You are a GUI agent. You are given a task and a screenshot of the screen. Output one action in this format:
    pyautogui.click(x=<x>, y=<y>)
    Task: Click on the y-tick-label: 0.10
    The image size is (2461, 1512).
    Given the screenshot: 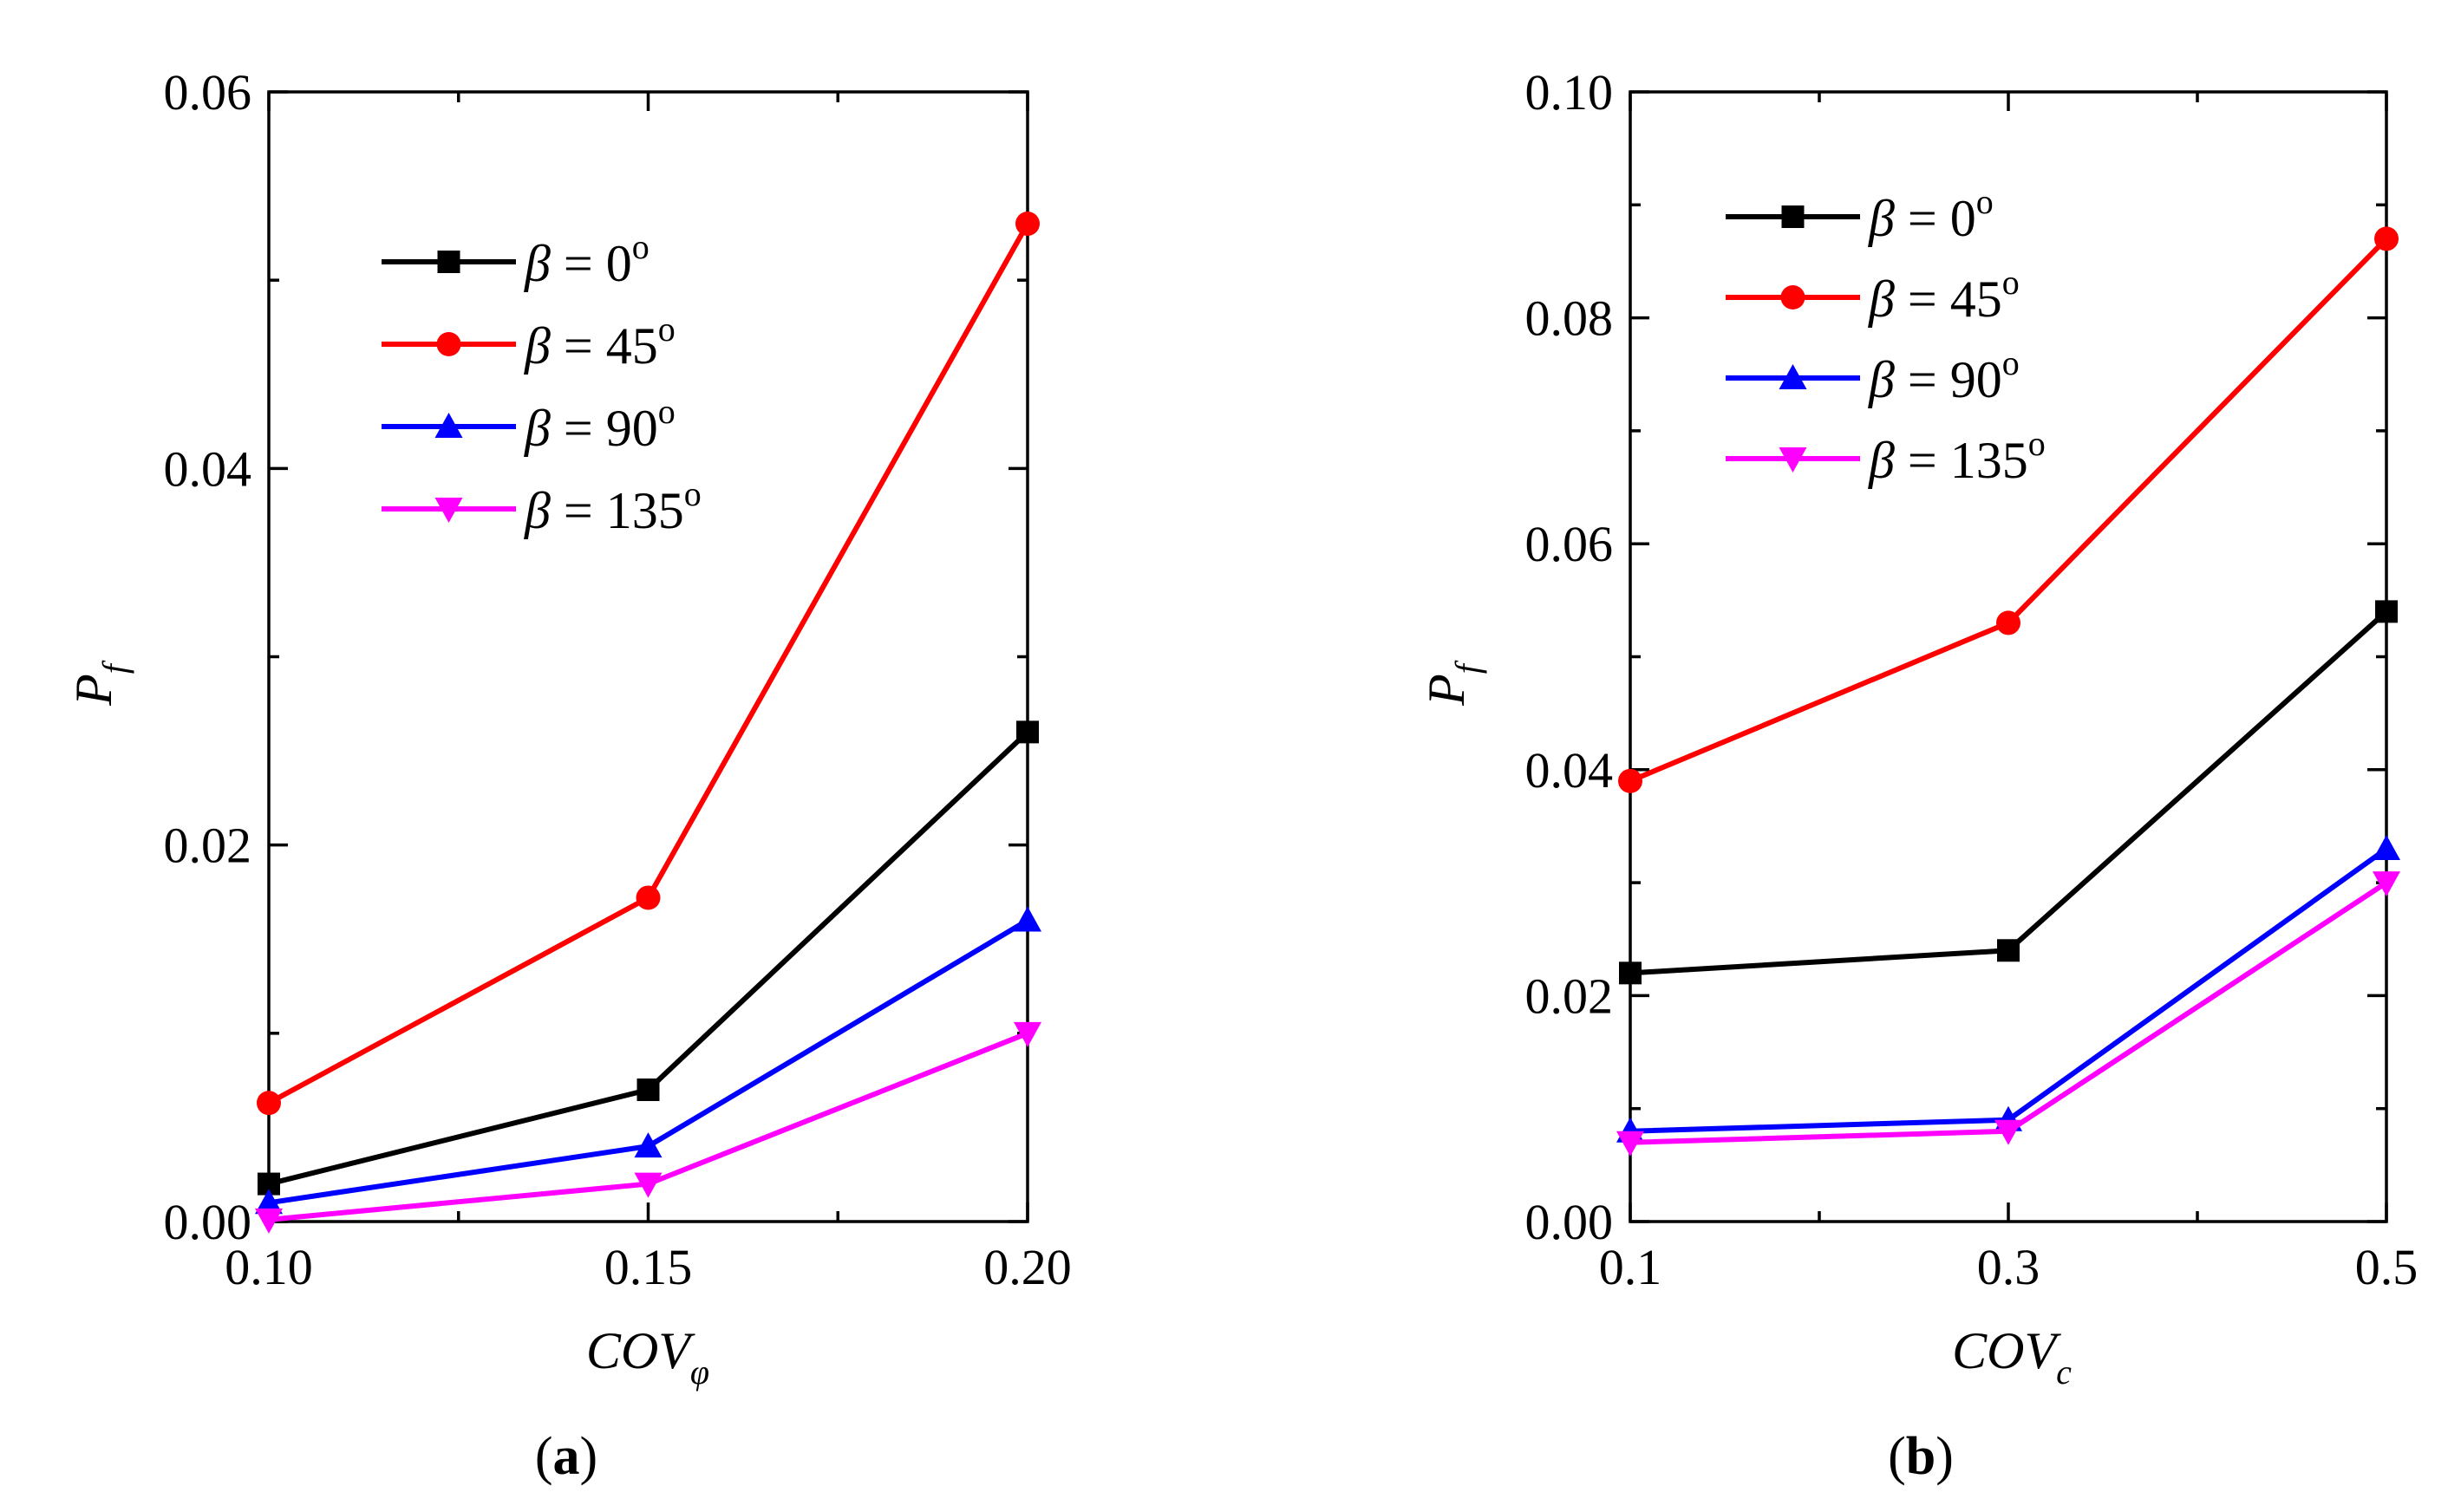 What is the action you would take?
    pyautogui.click(x=1569, y=92)
    